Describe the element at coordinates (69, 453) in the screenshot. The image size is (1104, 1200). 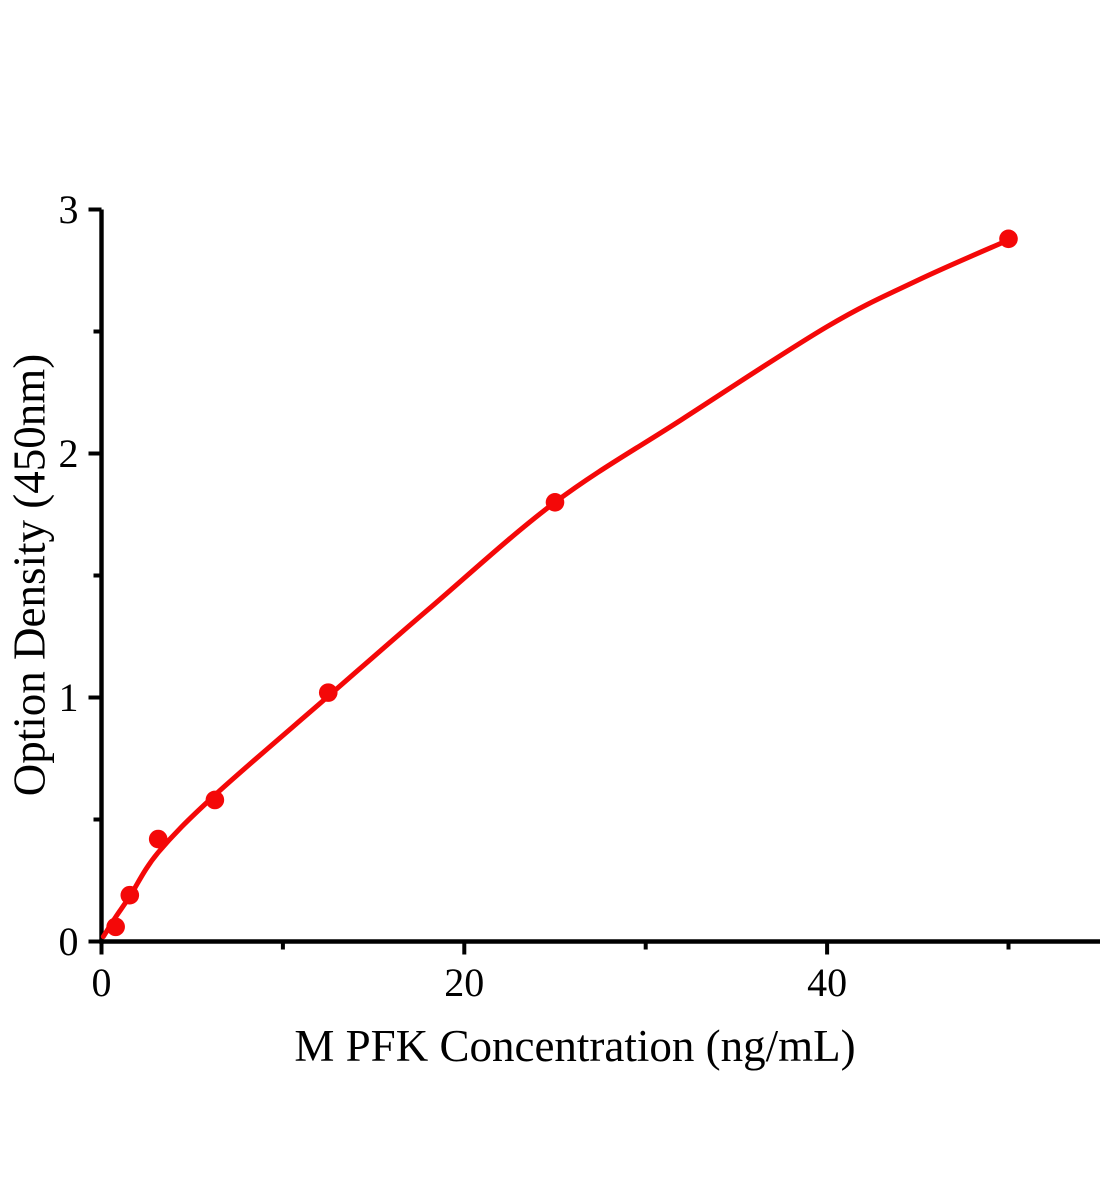
I see `y-tick-label: 2` at that location.